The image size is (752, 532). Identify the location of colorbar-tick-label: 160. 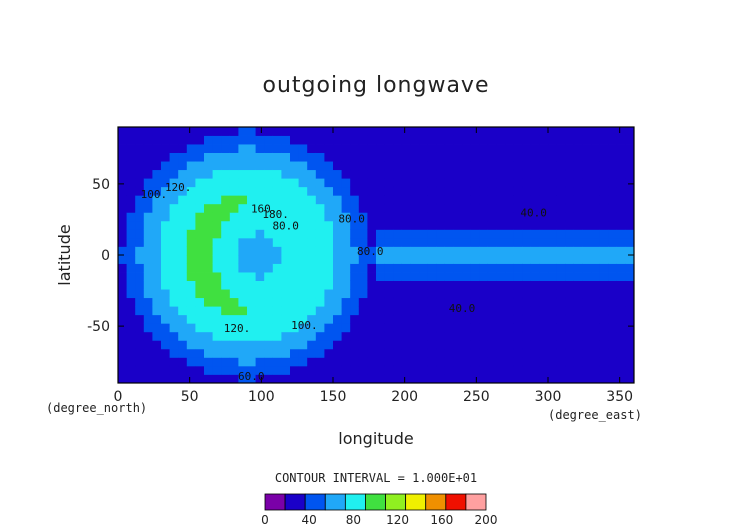
(441, 520).